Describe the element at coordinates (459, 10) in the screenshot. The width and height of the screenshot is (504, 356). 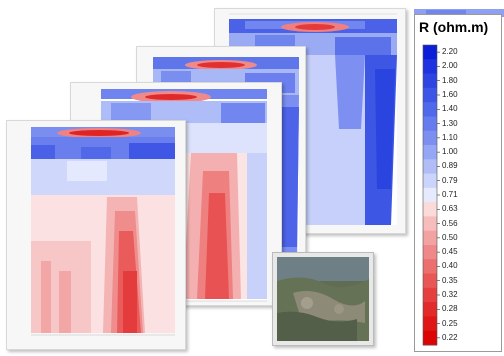
I see `legend-top-strip` at that location.